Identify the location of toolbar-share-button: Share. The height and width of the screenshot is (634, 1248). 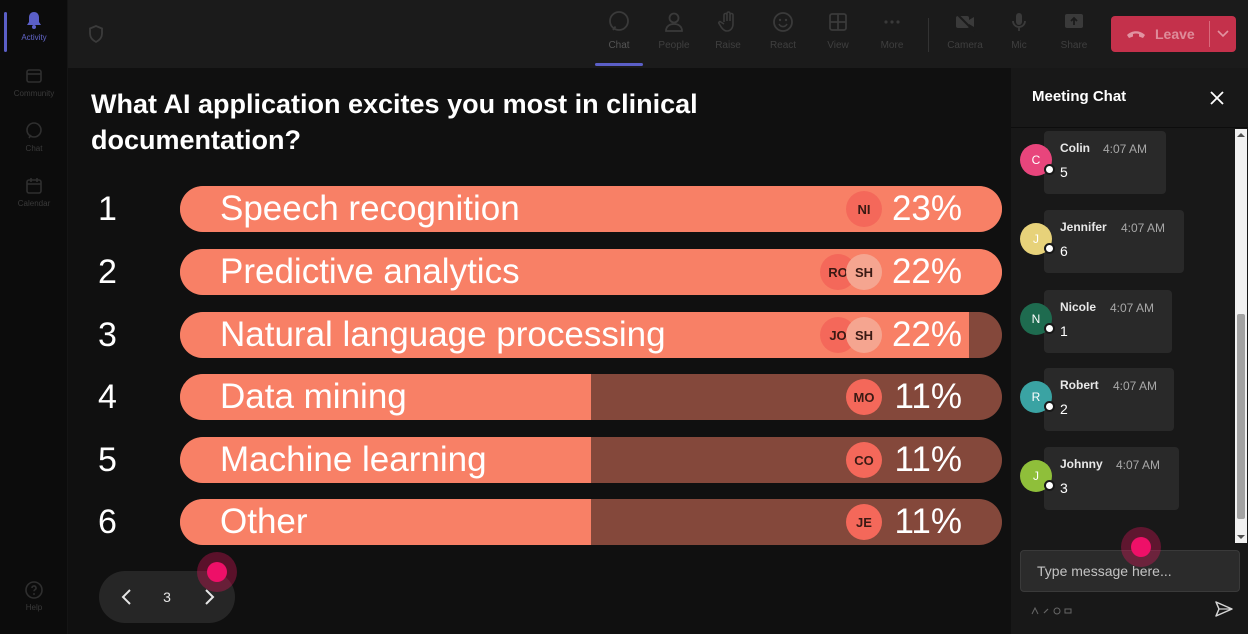
(1074, 36).